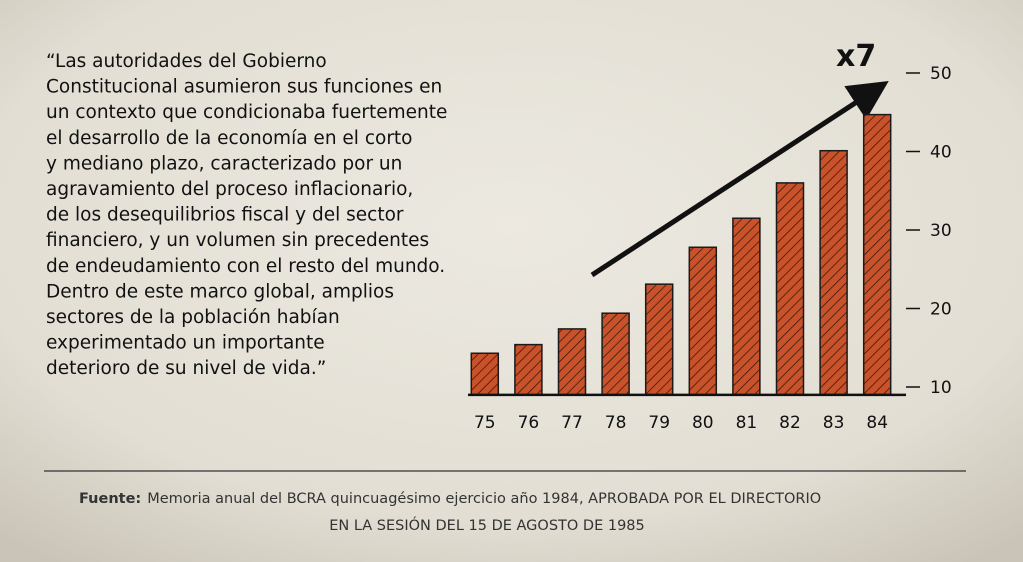  Describe the element at coordinates (485, 423) in the screenshot. I see `x-tick-label: 75` at that location.